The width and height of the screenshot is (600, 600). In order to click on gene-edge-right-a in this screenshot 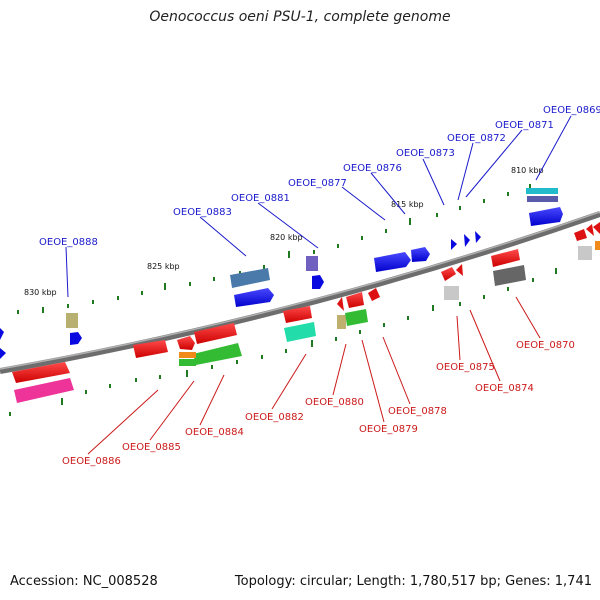, I will do `click(580, 235)`.